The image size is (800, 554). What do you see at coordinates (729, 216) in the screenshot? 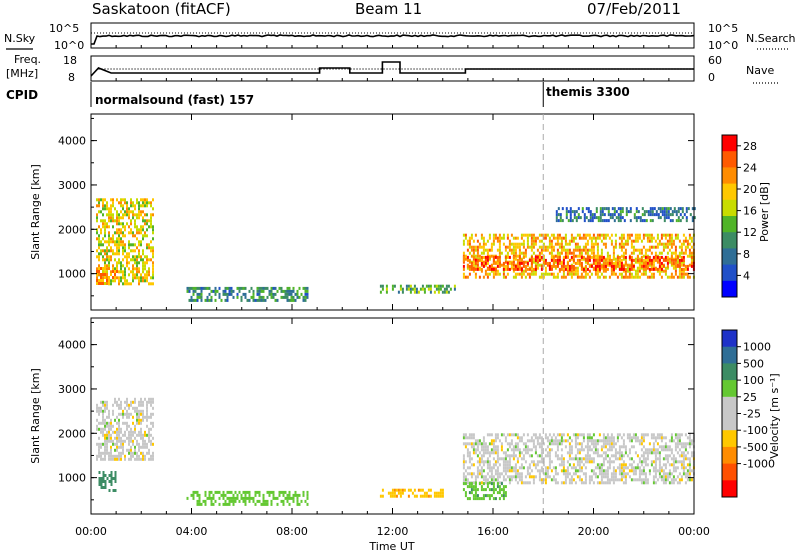
I see `colorbar-frame` at bounding box center [729, 216].